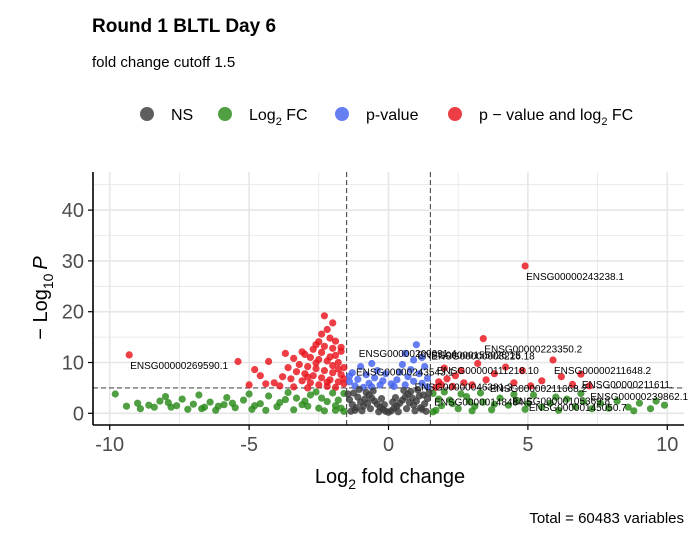 The height and width of the screenshot is (542, 700). What do you see at coordinates (109, 445) in the screenshot?
I see `x-tick-label: -10` at bounding box center [109, 445].